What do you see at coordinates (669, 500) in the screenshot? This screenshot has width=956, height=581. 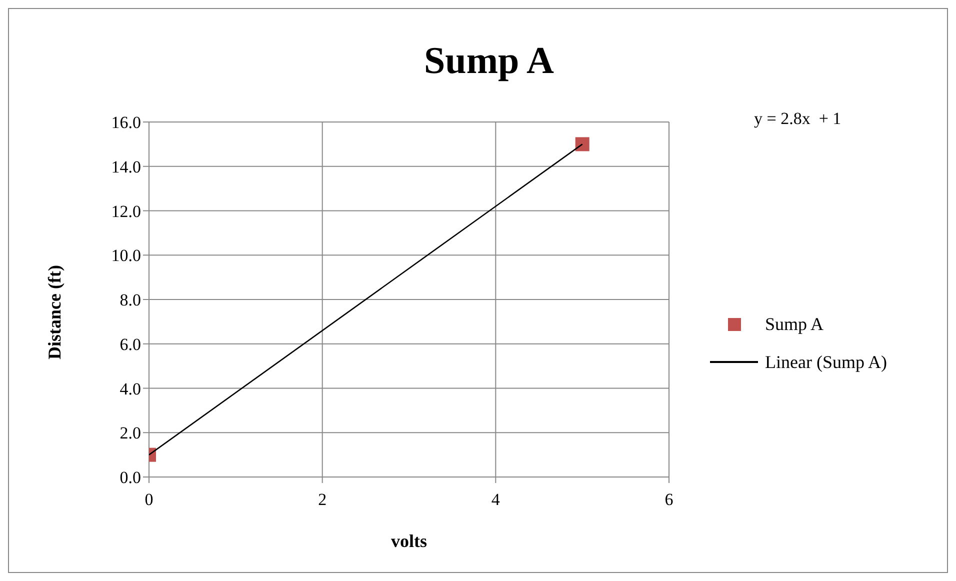 I see `x-tick-label: 6` at bounding box center [669, 500].